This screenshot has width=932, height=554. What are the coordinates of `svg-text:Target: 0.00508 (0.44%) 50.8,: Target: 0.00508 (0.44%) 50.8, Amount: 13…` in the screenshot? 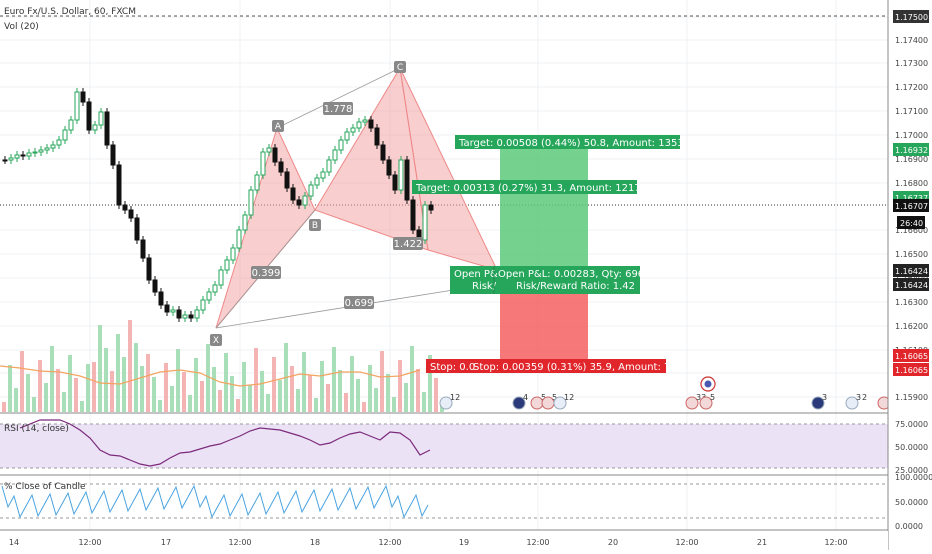 It's located at (579, 143).